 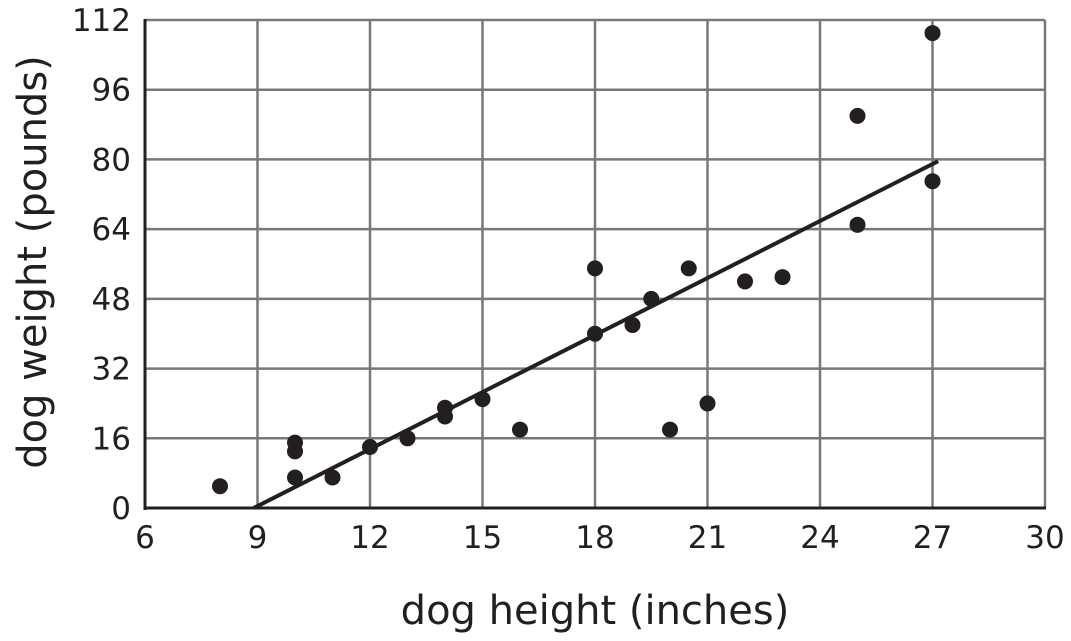 I want to click on x-tick-label: 12, so click(x=369, y=538).